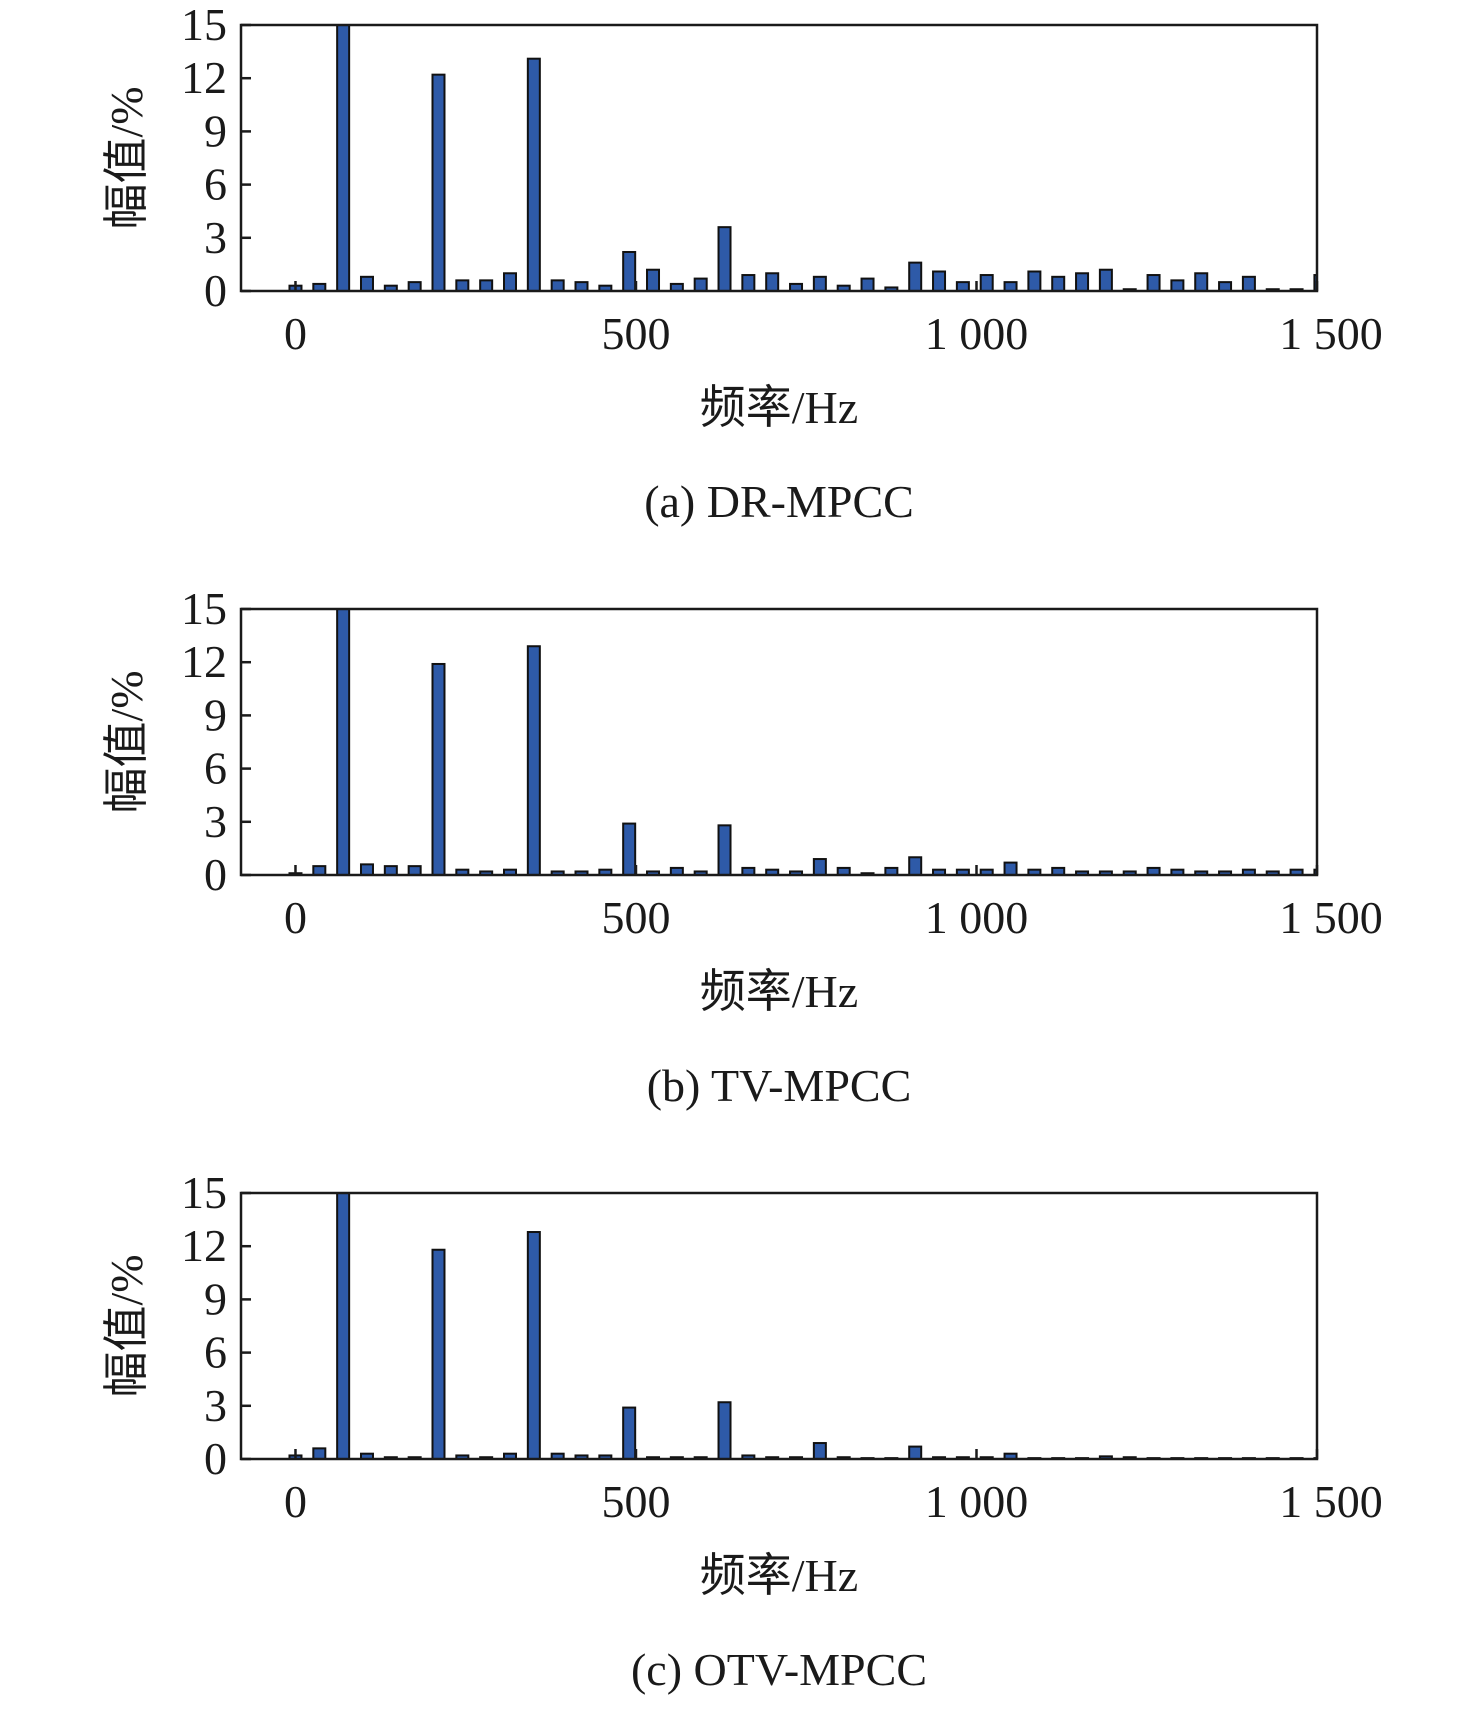  I want to click on bars-c, so click(803, 1326).